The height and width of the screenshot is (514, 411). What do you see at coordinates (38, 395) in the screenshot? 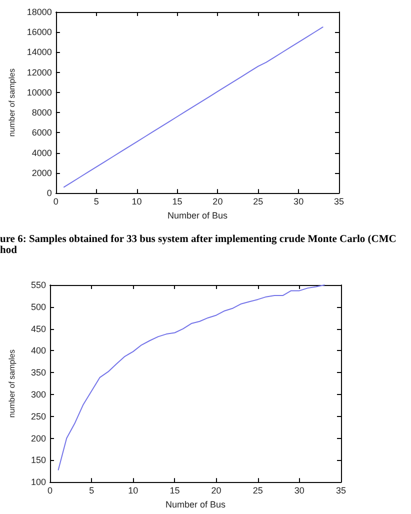
I see `y-tick-label: 300` at bounding box center [38, 395].